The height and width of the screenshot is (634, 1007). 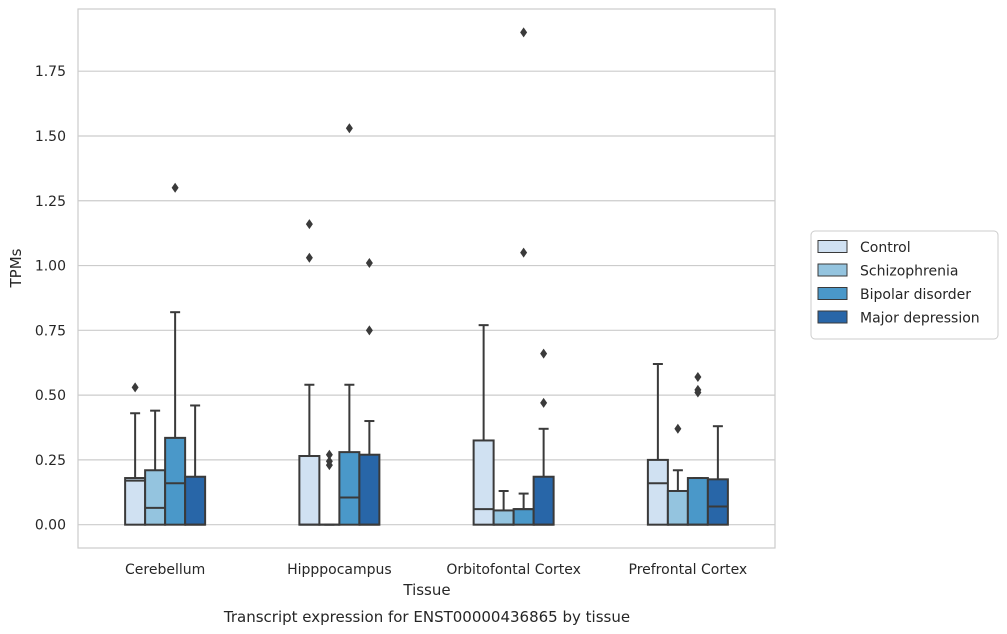 I want to click on y-tick-labels: 0.00 0.25 0.50 0.75 1.00 1.25 1.50 1.75, so click(x=50, y=298).